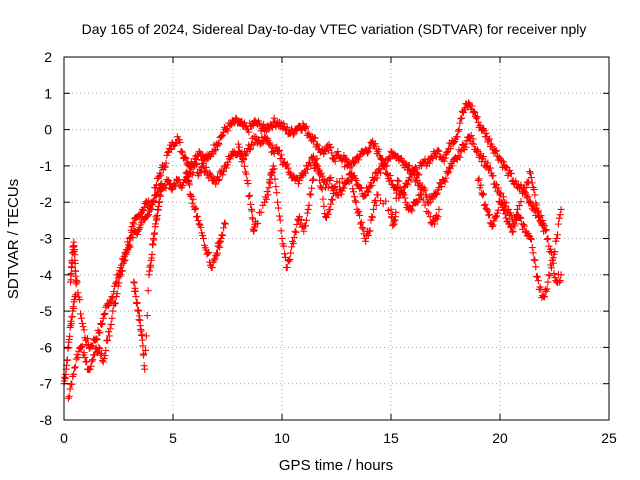  Describe the element at coordinates (48, 57) in the screenshot. I see `y-tick-label: 2` at that location.